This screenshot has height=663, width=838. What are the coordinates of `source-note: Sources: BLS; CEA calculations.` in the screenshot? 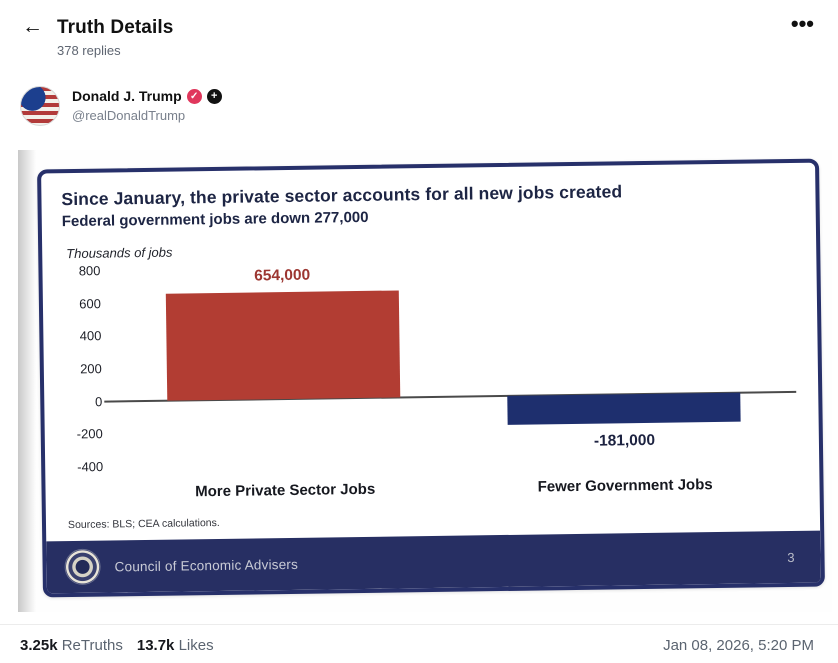 It's located at (143, 524).